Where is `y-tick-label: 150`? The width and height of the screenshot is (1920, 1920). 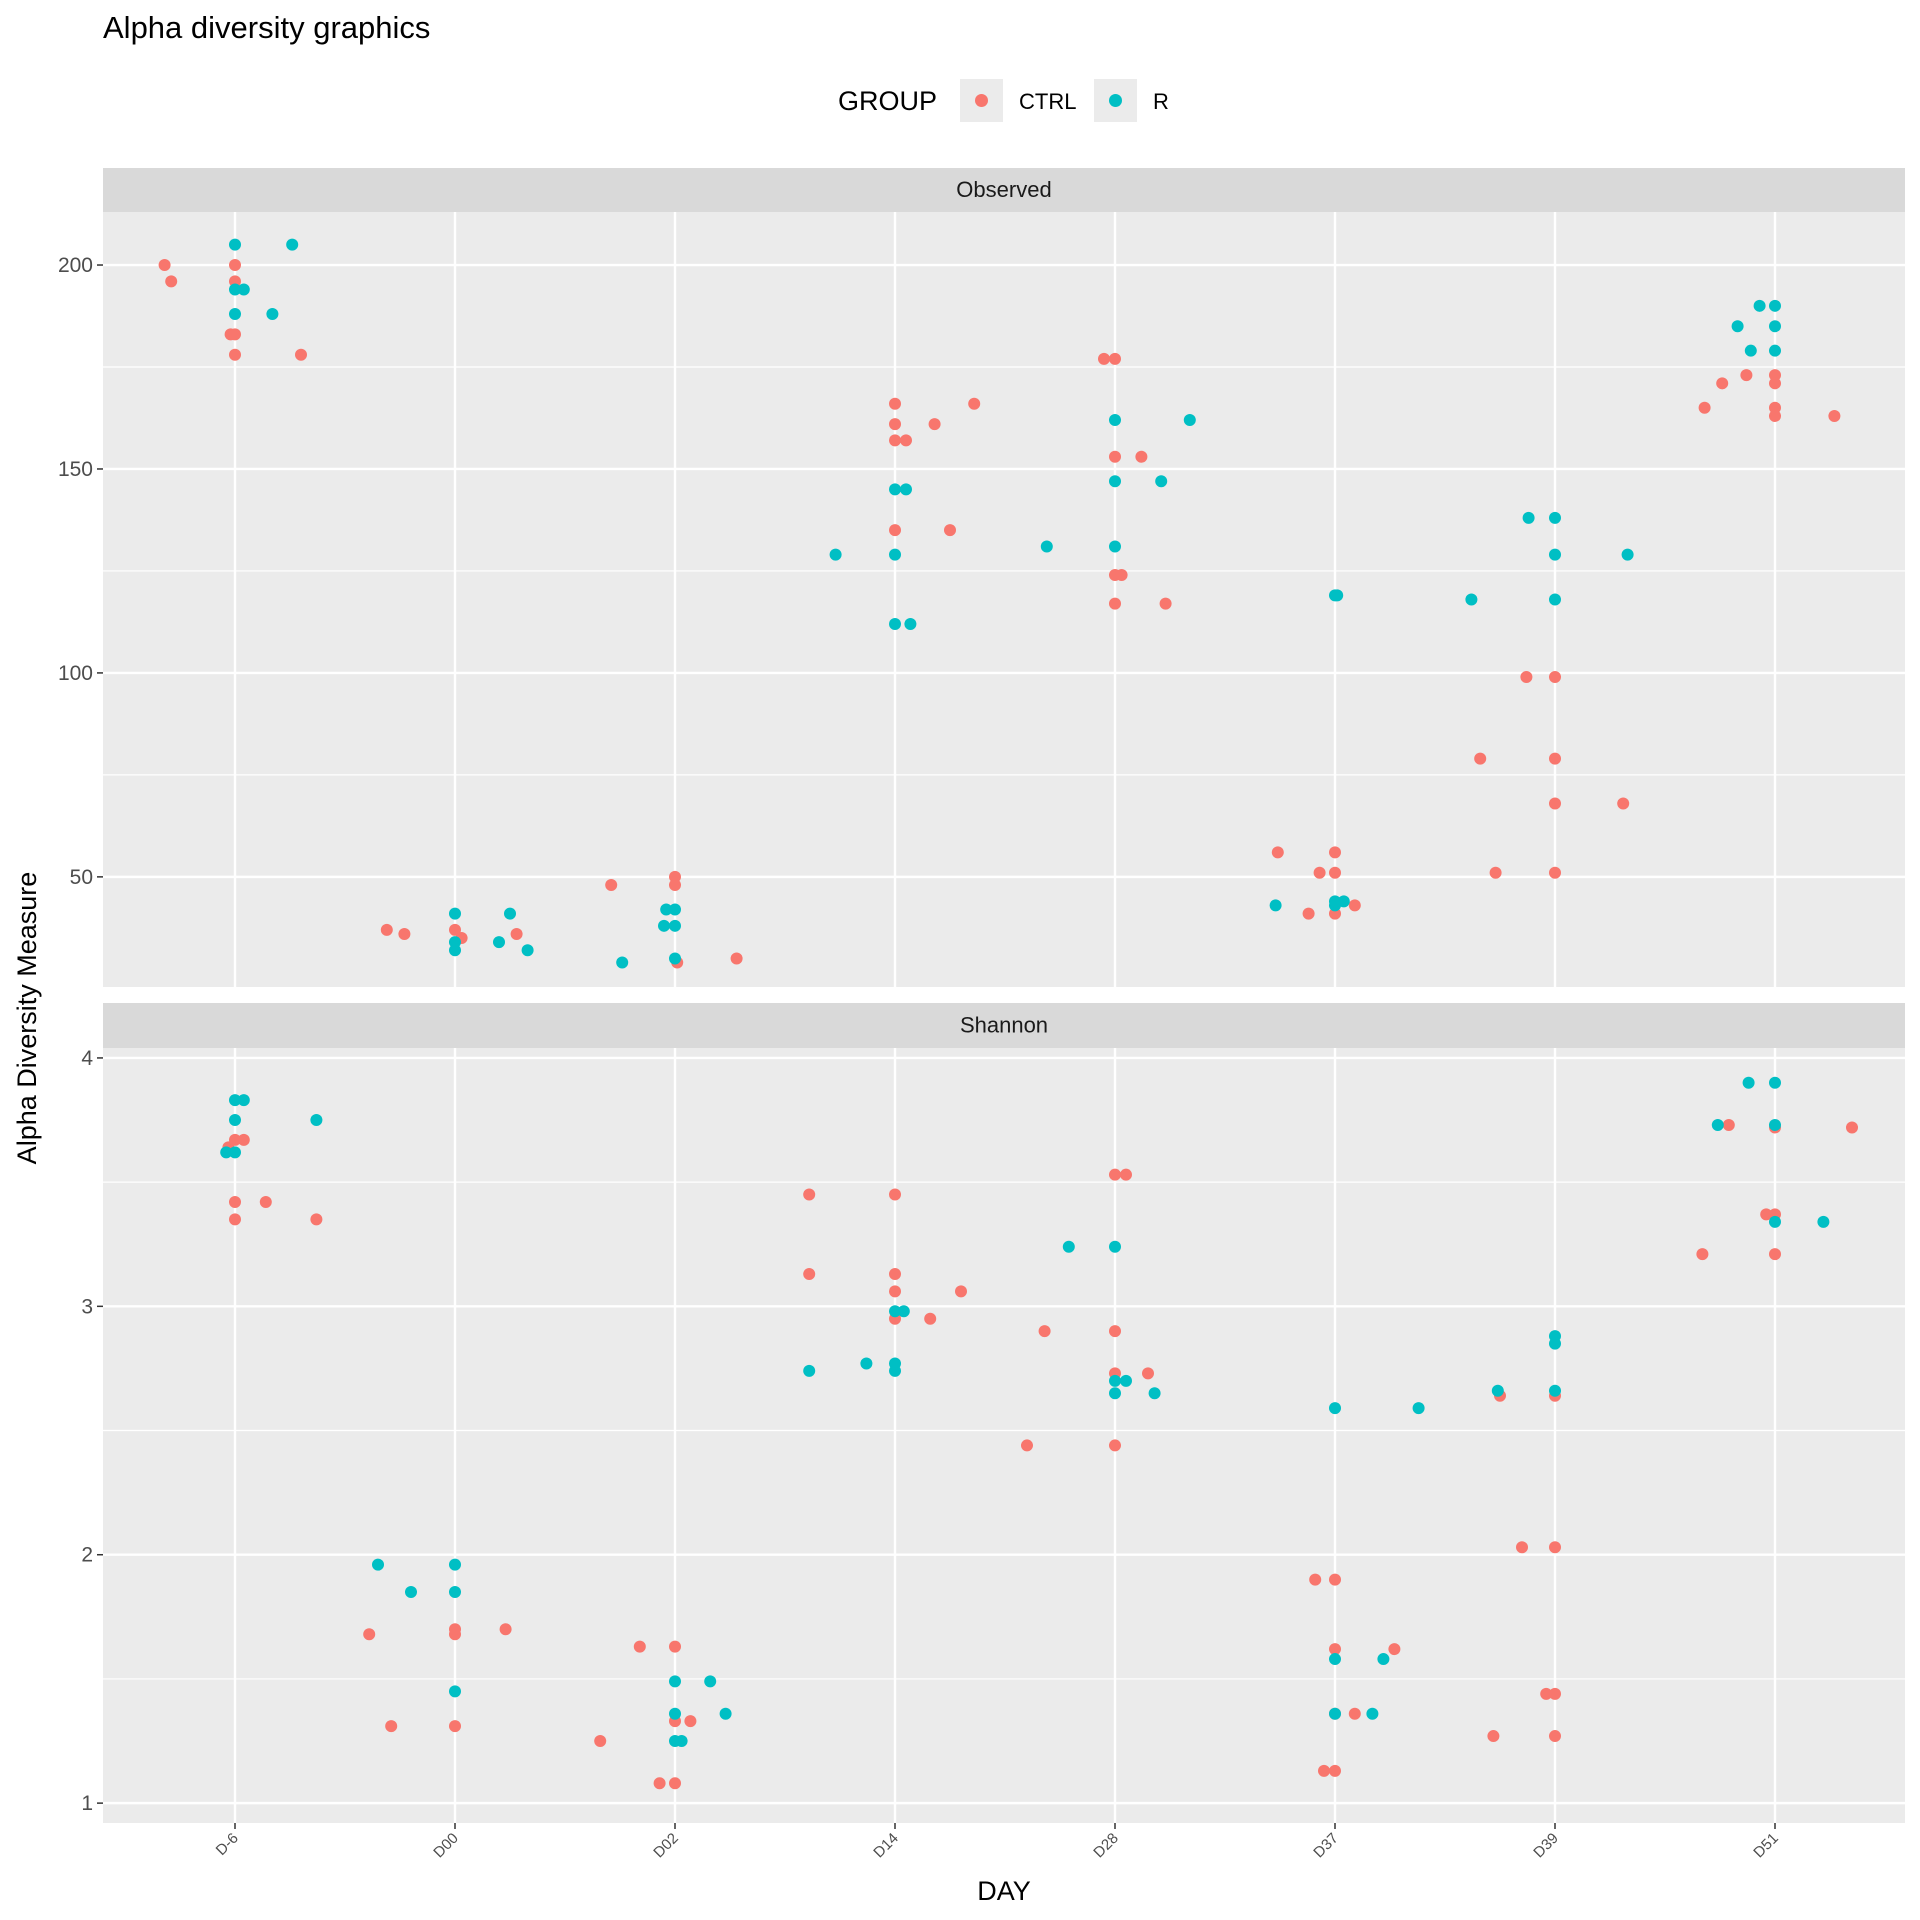
y-tick-label: 150 is located at coordinates (75, 469).